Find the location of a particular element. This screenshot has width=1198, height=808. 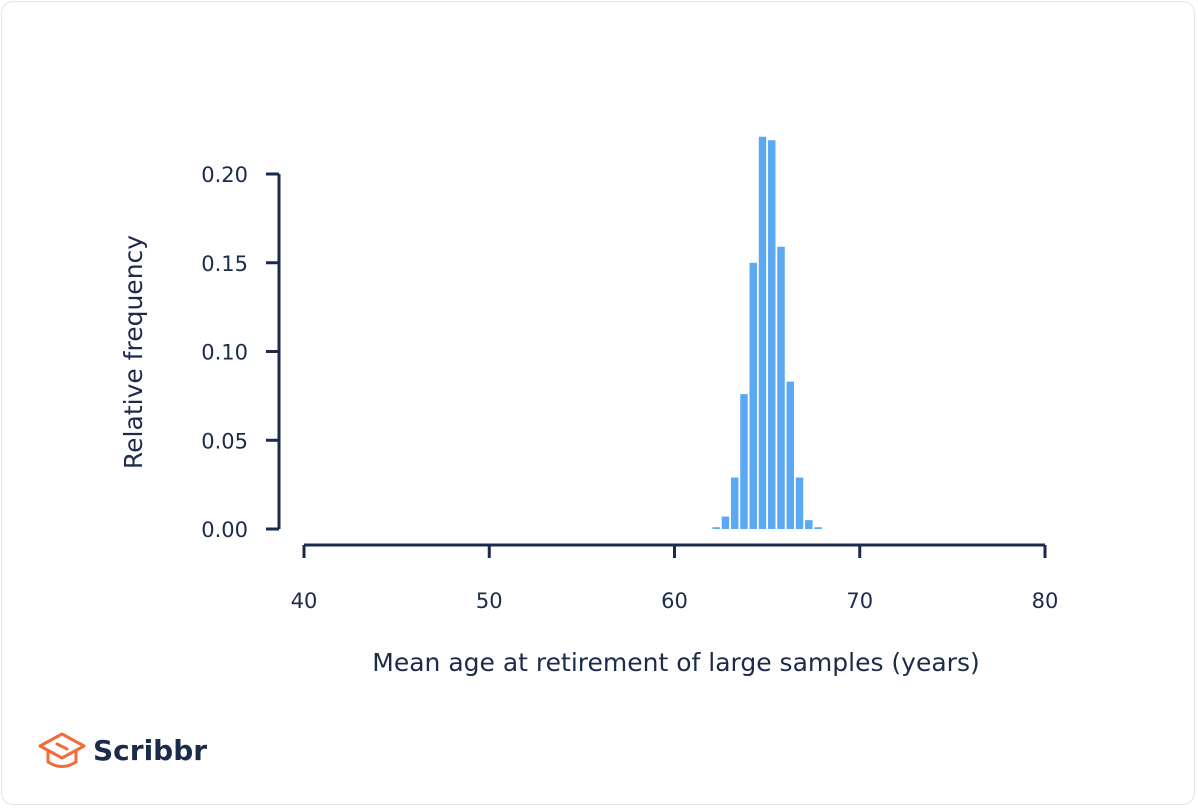

y-axis: 0.00 0.05 0.10 0.15 0.20 is located at coordinates (241, 352).